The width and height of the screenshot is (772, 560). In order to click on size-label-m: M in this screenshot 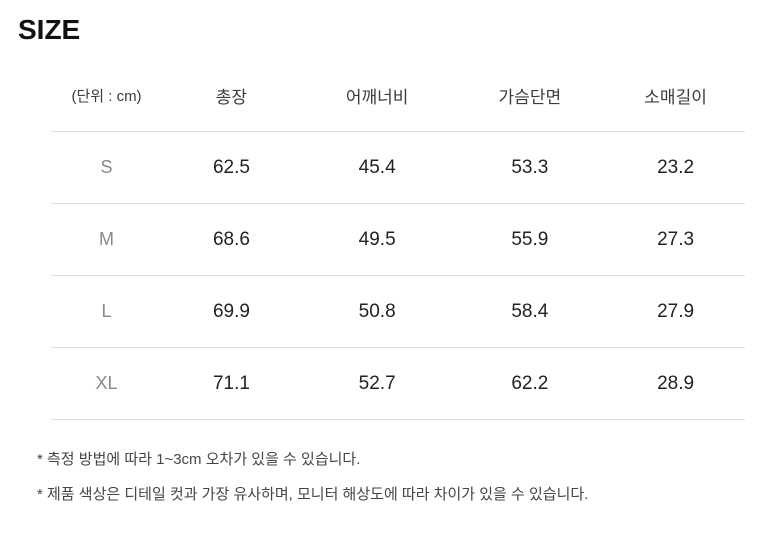, I will do `click(107, 239)`.